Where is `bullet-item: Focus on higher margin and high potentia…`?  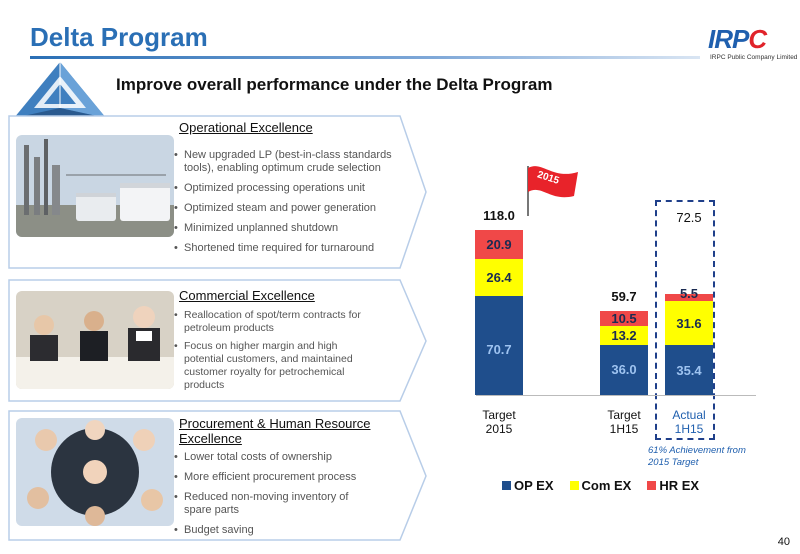 bullet-item: Focus on higher margin and high potentia… is located at coordinates (272, 366).